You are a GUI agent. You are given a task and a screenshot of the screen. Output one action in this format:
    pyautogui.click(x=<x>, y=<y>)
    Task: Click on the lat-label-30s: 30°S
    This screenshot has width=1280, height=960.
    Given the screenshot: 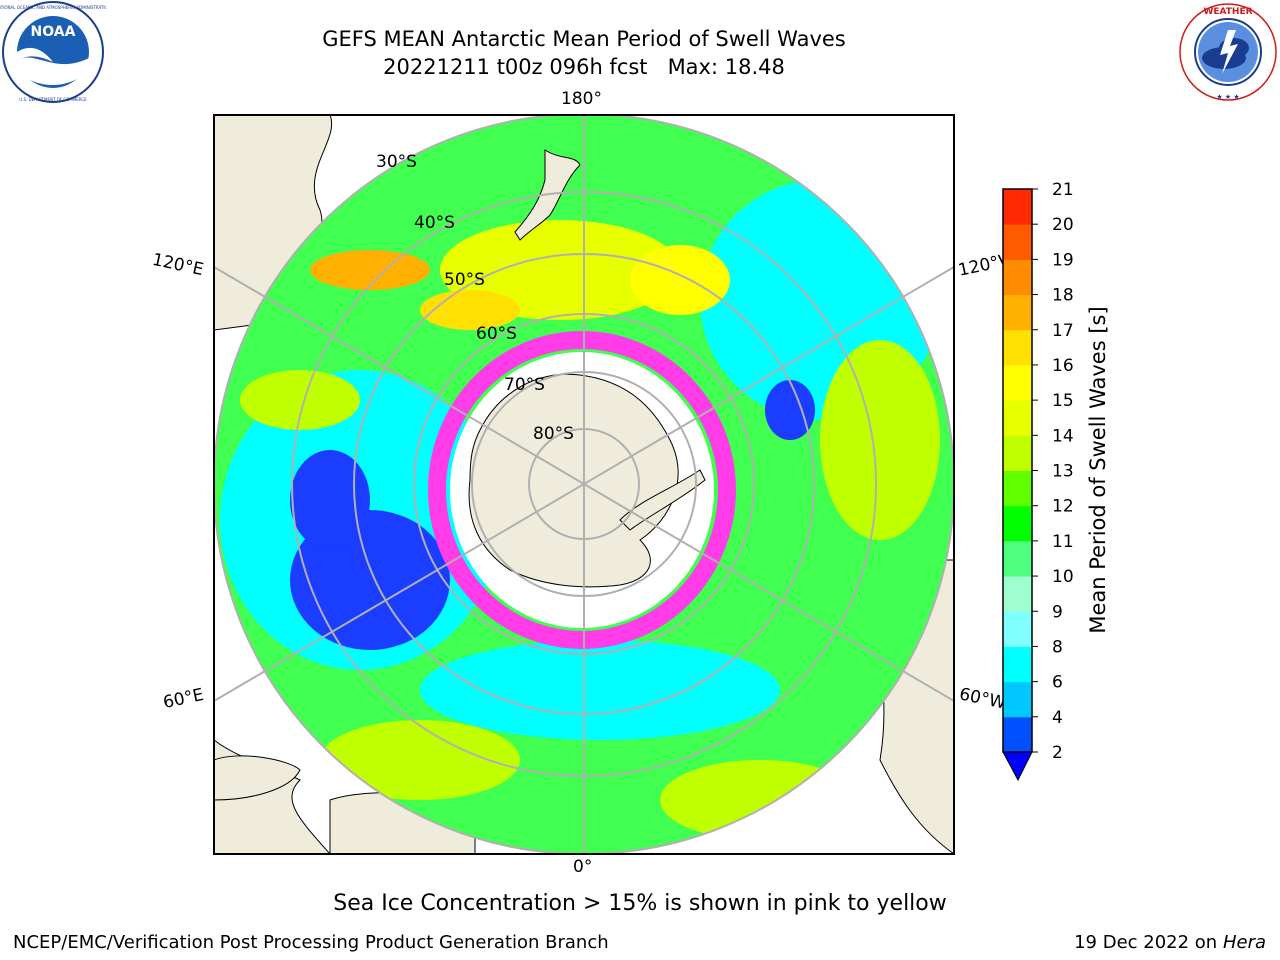 What is the action you would take?
    pyautogui.click(x=396, y=162)
    